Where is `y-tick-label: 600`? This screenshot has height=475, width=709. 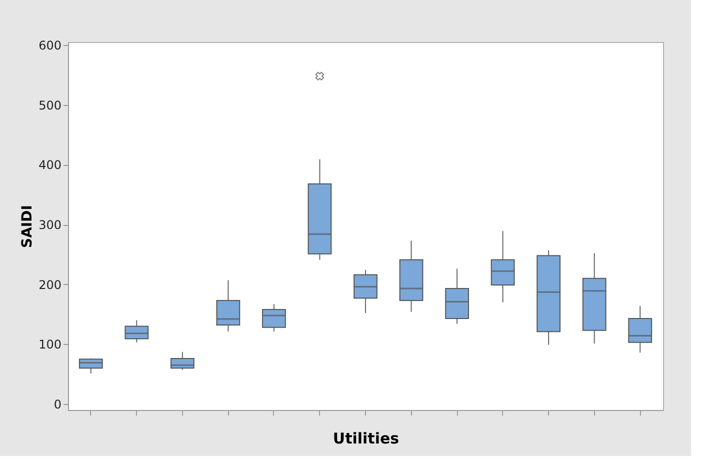
y-tick-label: 600 is located at coordinates (50, 45).